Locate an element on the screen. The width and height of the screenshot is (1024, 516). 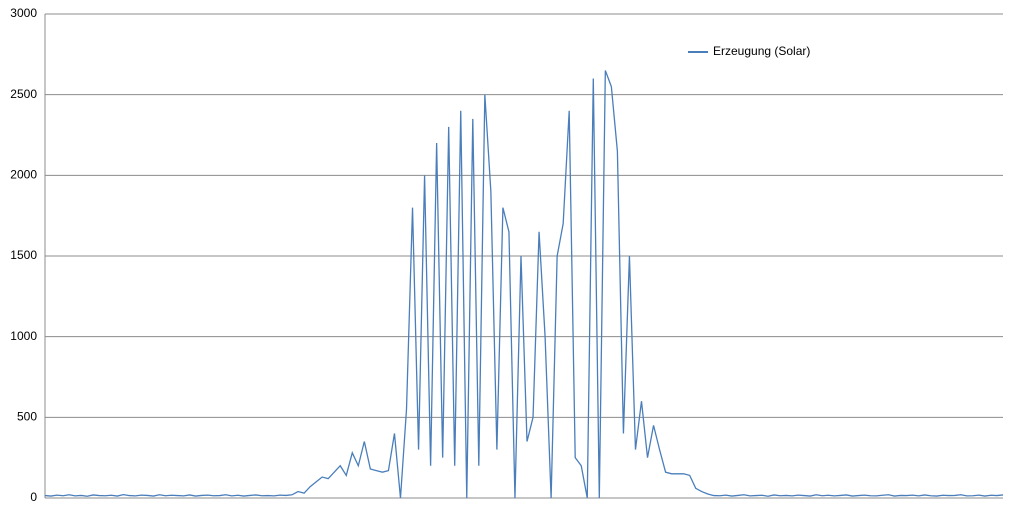
y-tick-label: 1500 is located at coordinates (23, 255).